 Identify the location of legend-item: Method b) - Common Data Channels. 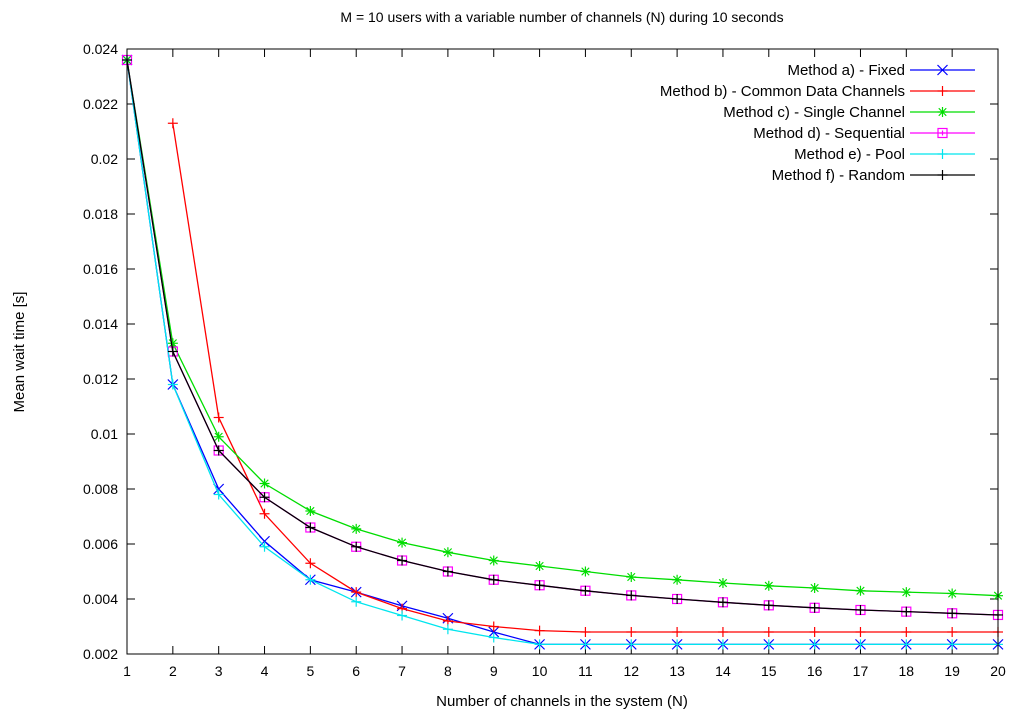
(817, 91).